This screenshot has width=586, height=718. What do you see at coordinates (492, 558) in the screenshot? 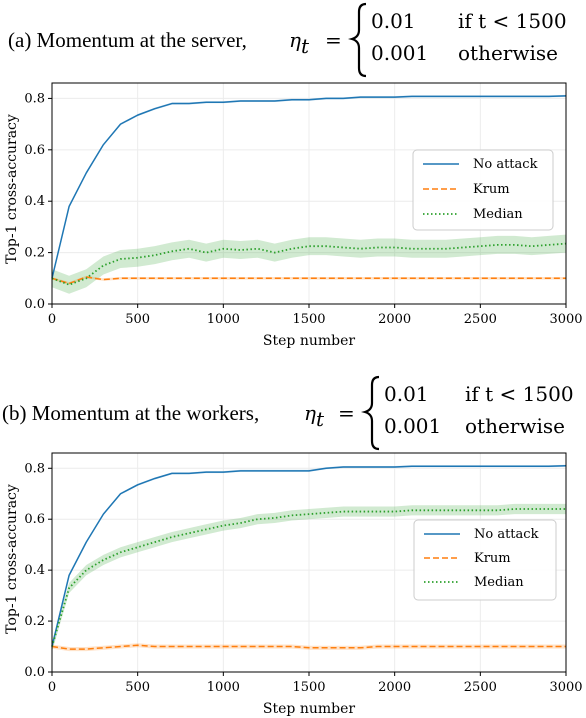
I see `panel-b-legend-krum-label: Krum` at bounding box center [492, 558].